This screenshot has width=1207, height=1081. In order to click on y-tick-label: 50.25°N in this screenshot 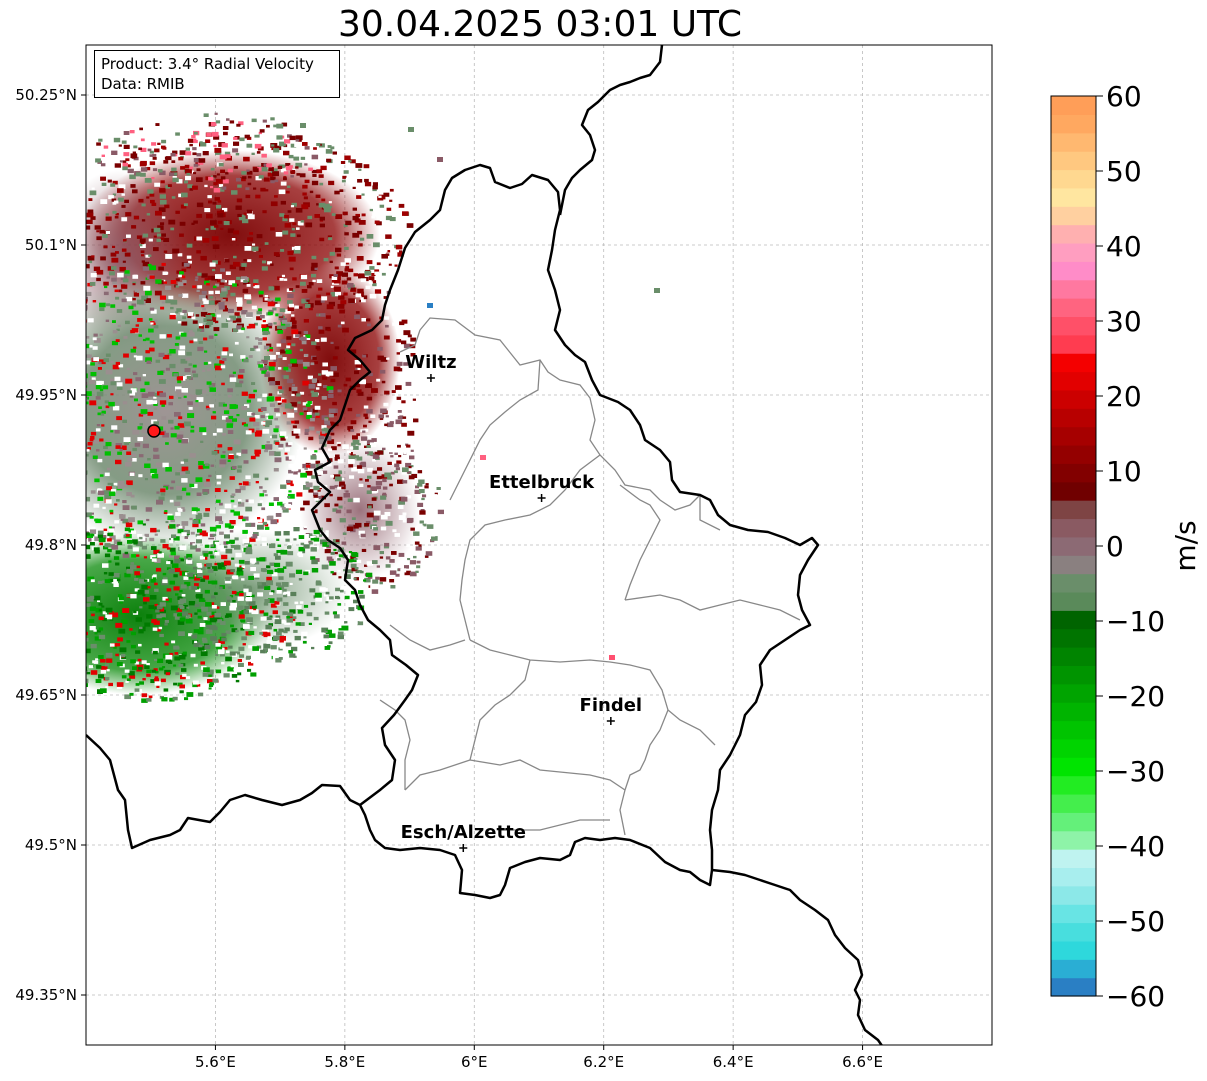, I will do `click(46, 95)`.